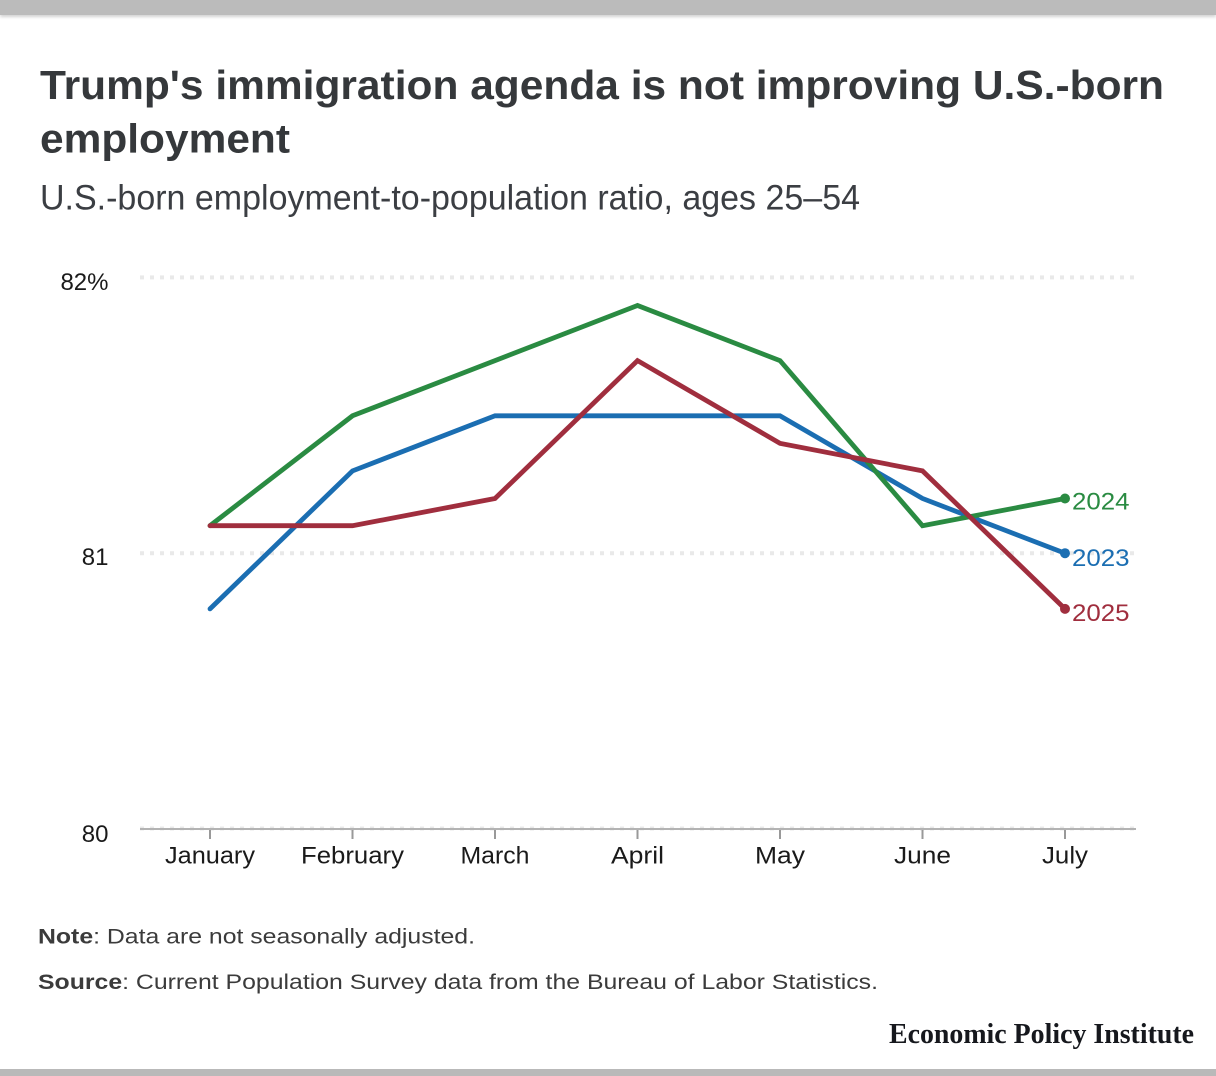 Image resolution: width=1216 pixels, height=1076 pixels. What do you see at coordinates (165, 139) in the screenshot?
I see `svg-text: employment` at bounding box center [165, 139].